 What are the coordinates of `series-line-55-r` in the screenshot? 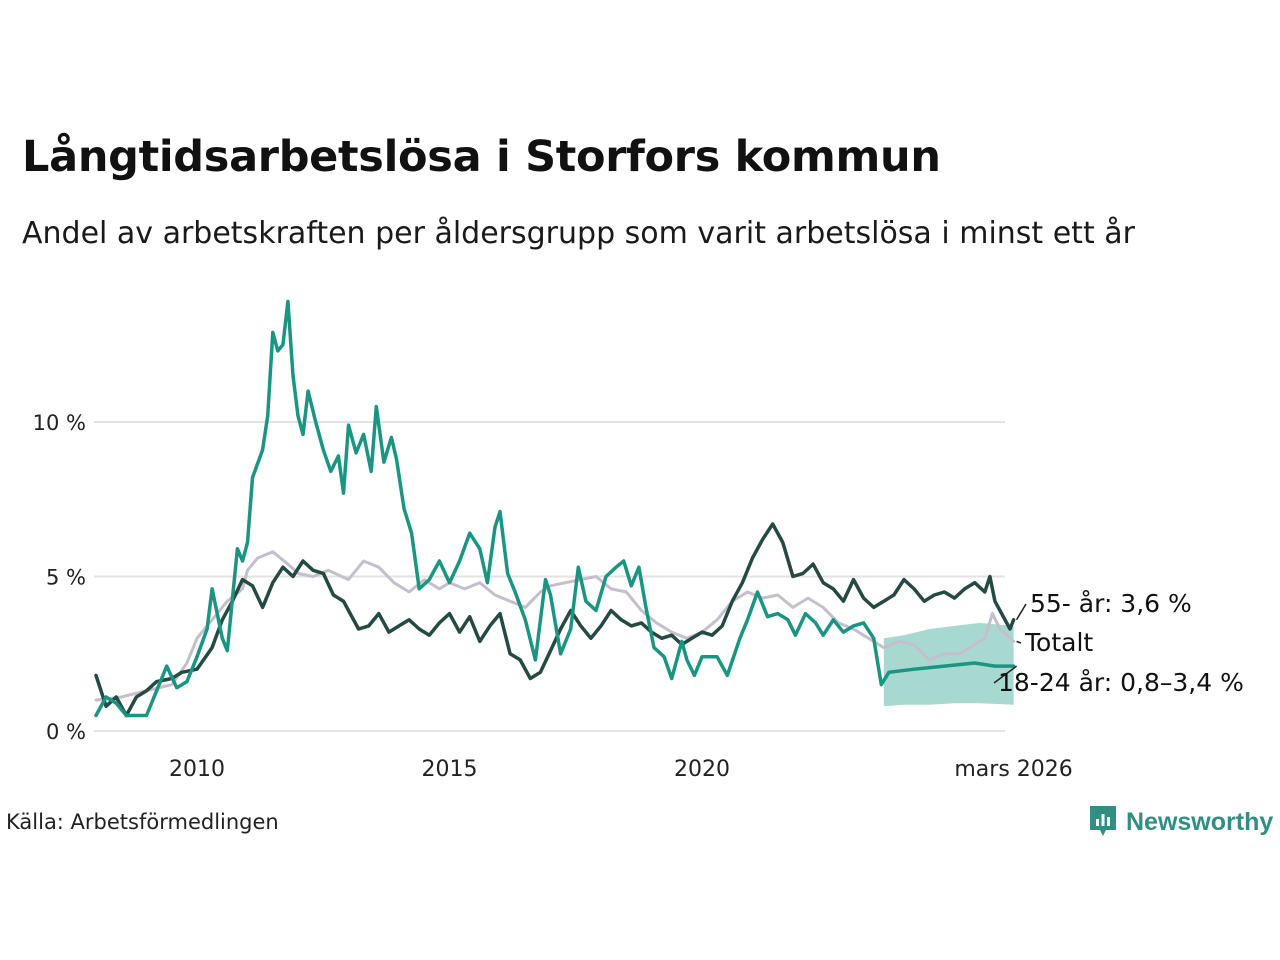 It's located at (555, 620).